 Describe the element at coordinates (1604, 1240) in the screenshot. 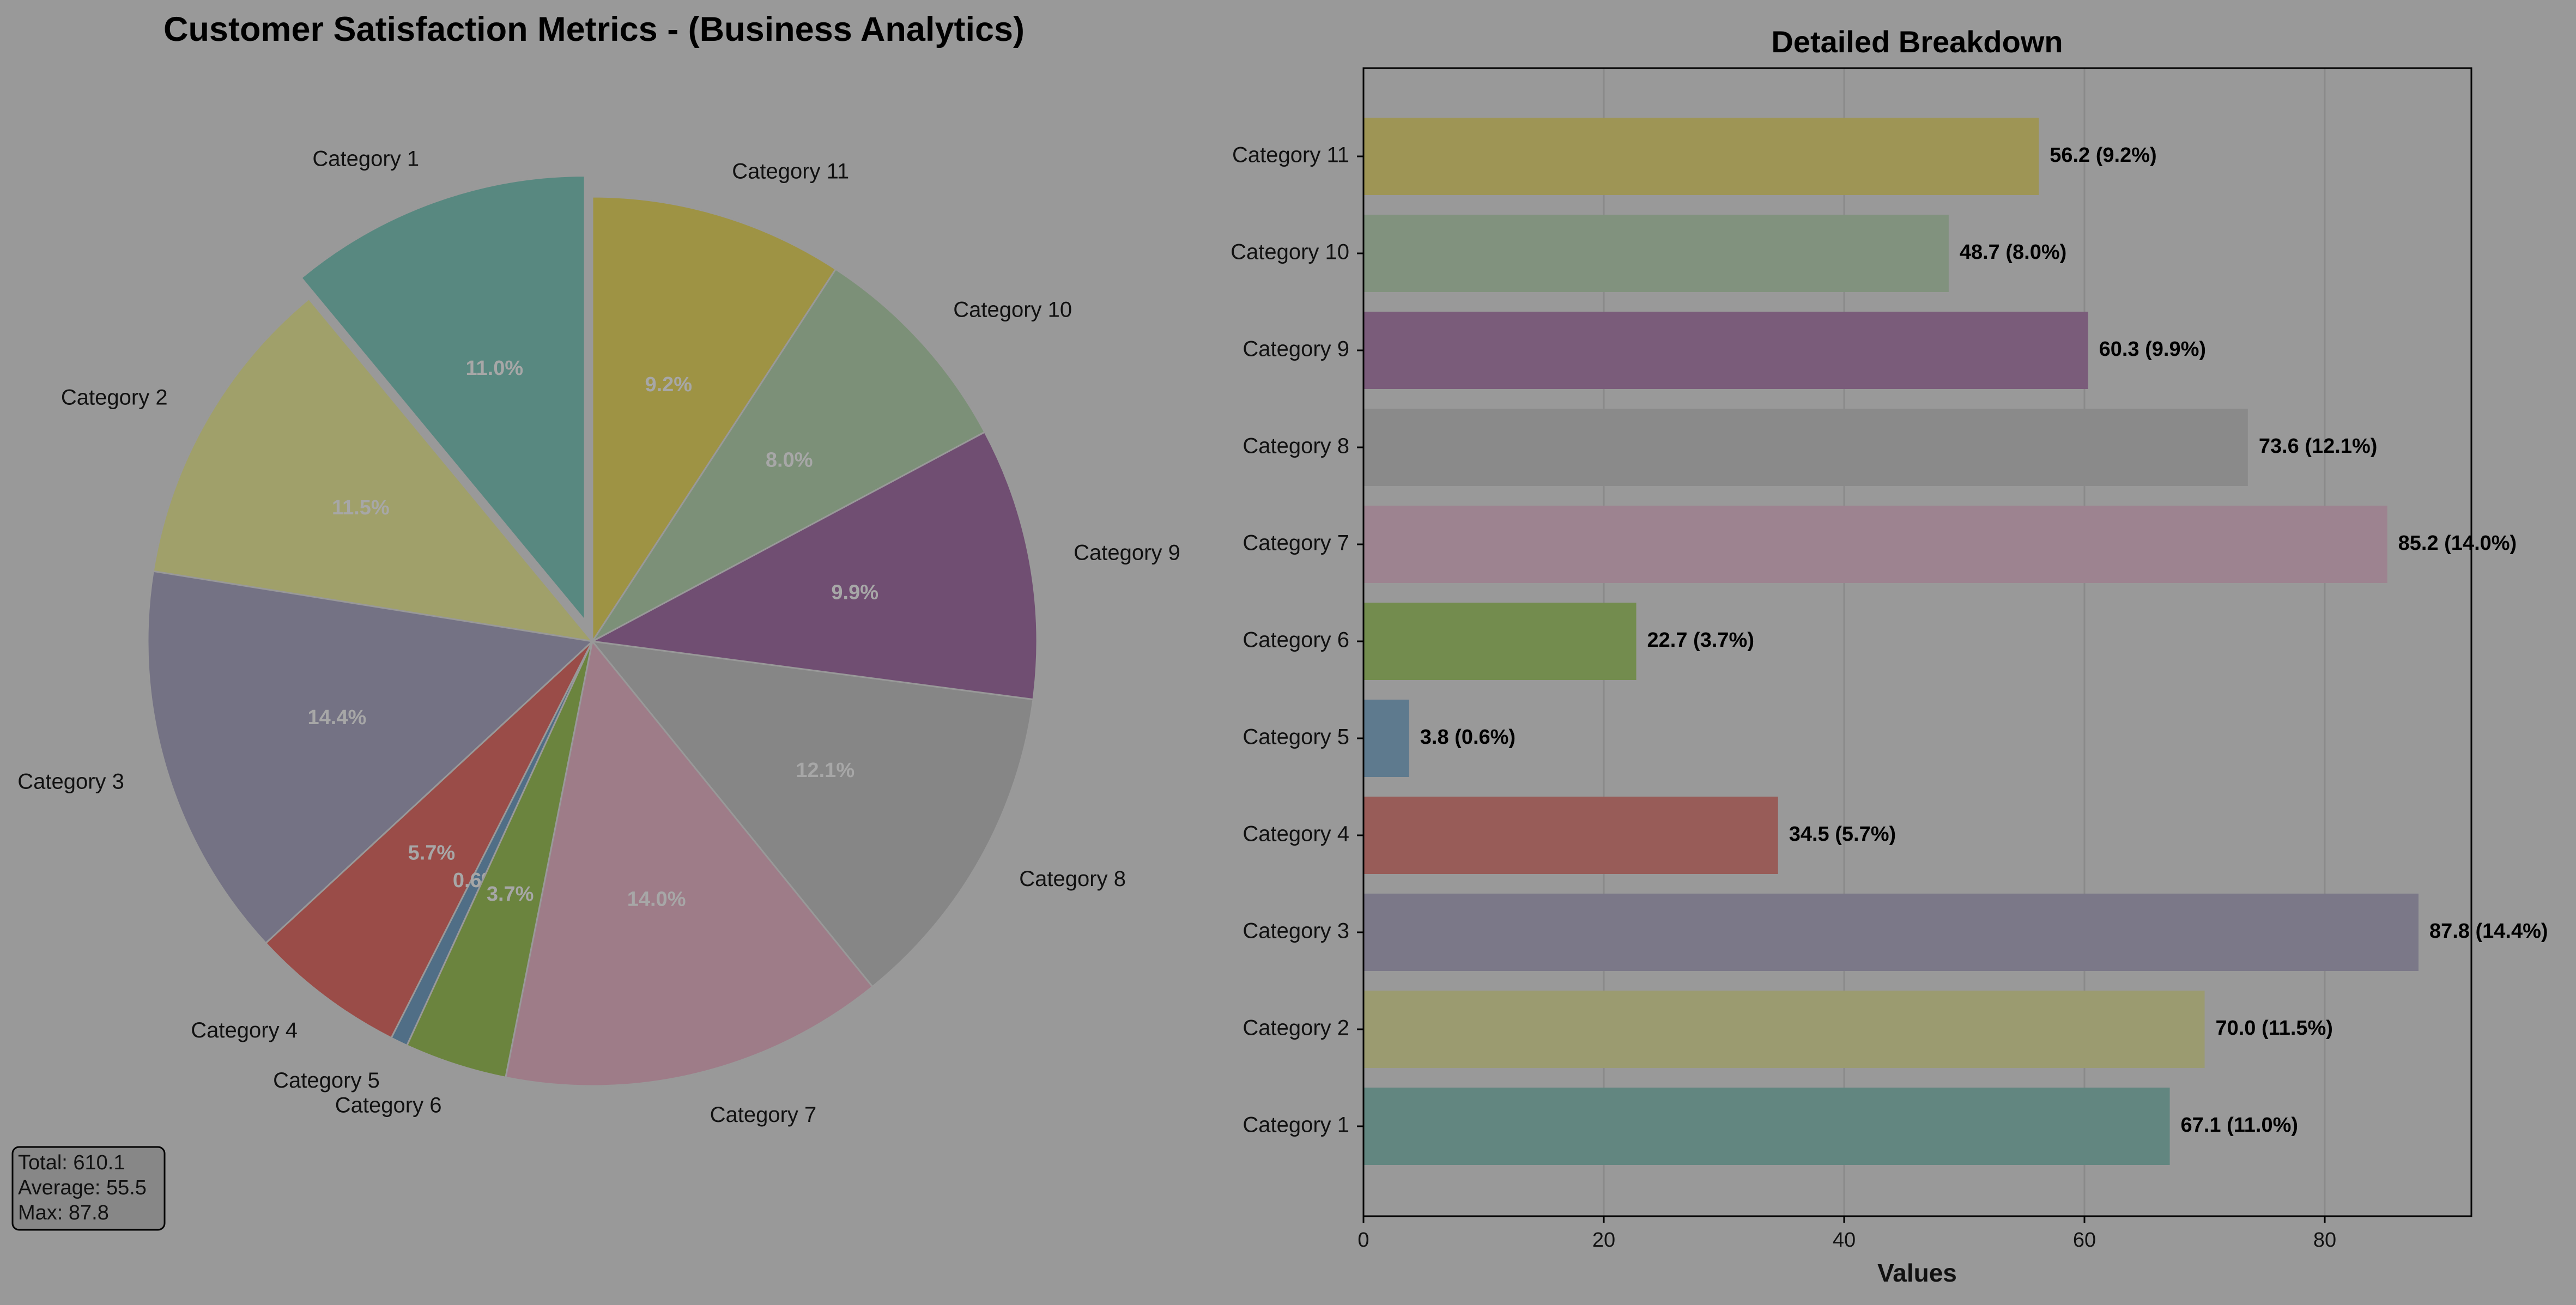

I see `x-tick-label-20: 20` at that location.